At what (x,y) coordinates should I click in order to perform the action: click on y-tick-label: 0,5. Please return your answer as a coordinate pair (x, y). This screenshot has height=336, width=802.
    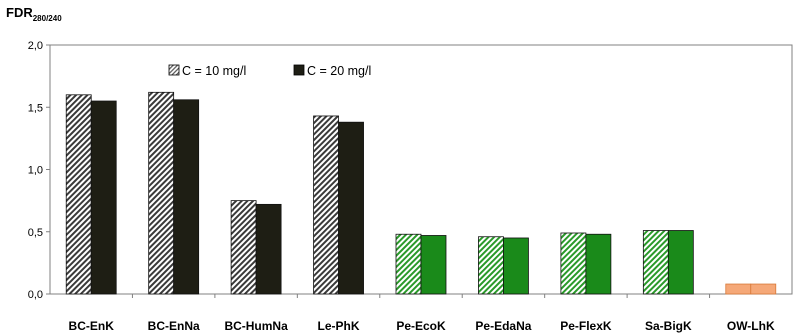
    Looking at the image, I should click on (35, 233).